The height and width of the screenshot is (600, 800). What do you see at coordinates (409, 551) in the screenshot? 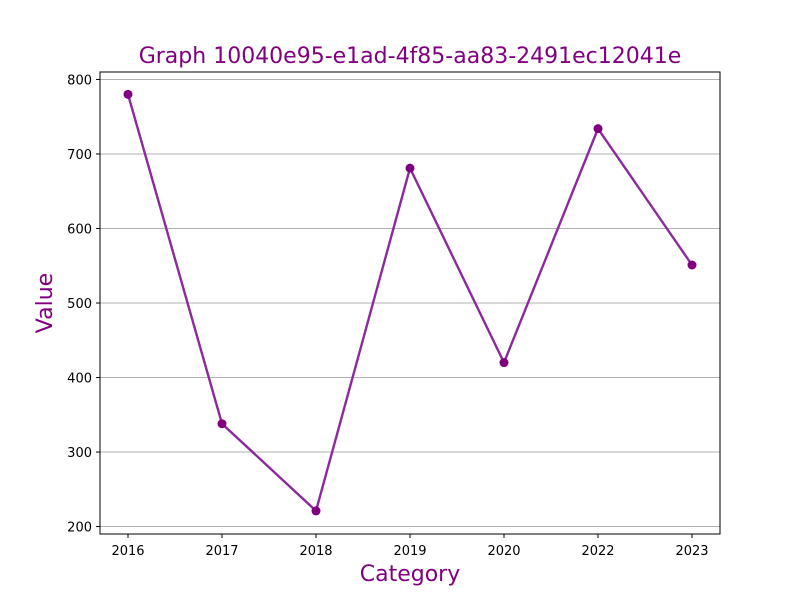
I see `x-tick-label-2019: 2019` at bounding box center [409, 551].